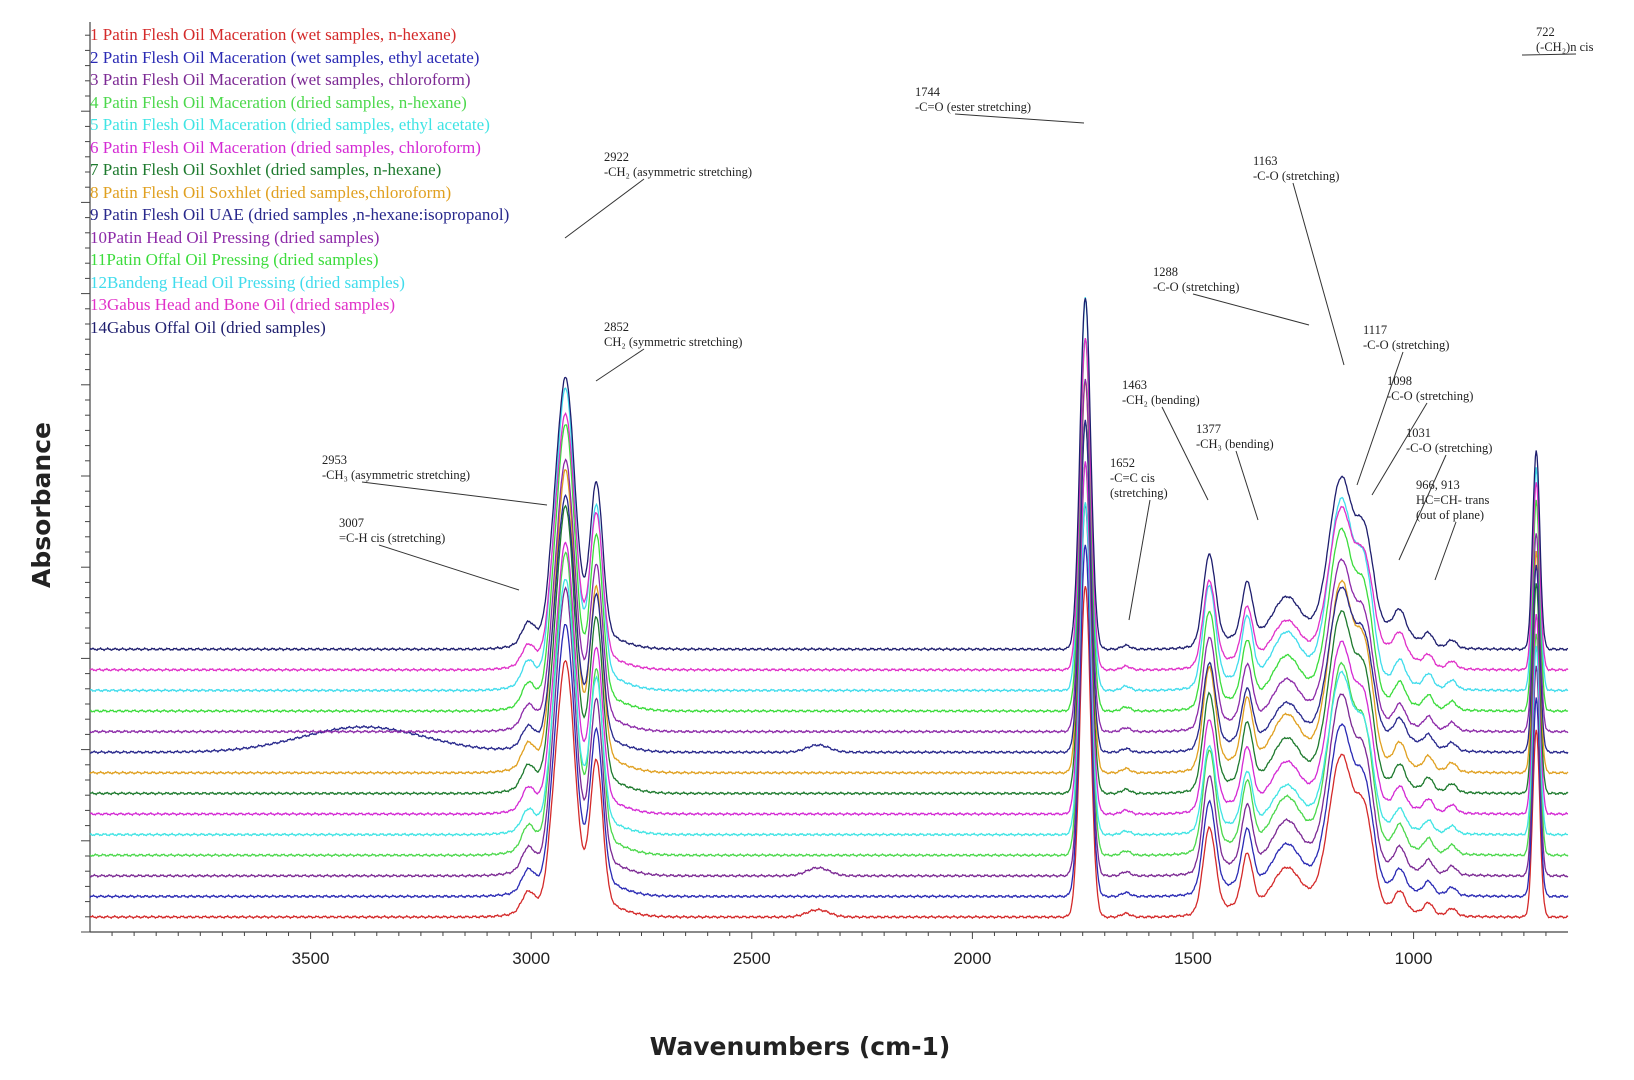  What do you see at coordinates (1132, 478) in the screenshot?
I see `annotation-text: -C=C cis` at bounding box center [1132, 478].